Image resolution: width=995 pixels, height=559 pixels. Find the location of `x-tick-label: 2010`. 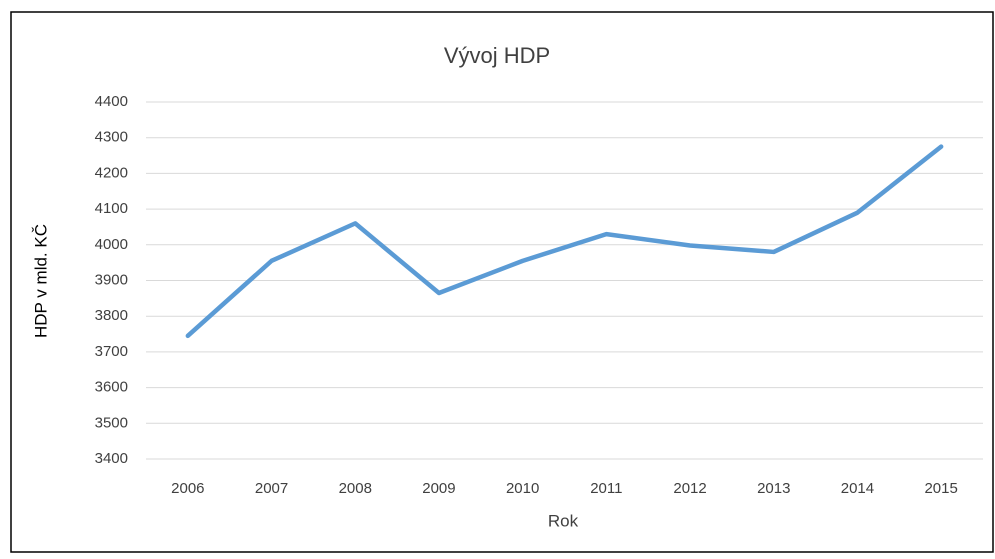

x-tick-label: 2010 is located at coordinates (522, 488).